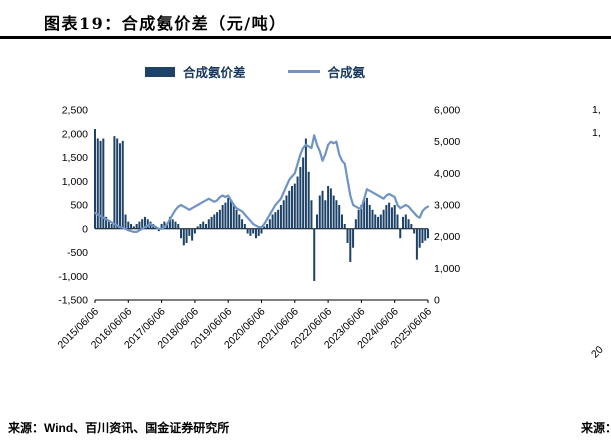  I want to click on svg-text: -1,500, so click(73, 301).